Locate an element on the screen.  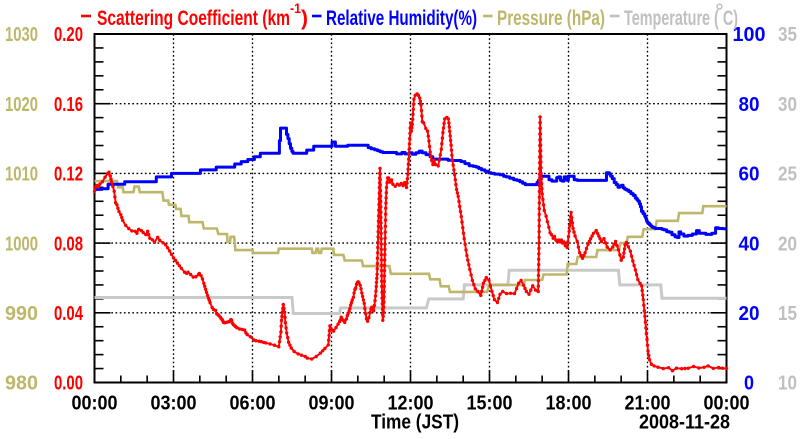
svg-text: 1020 is located at coordinates (21, 105).